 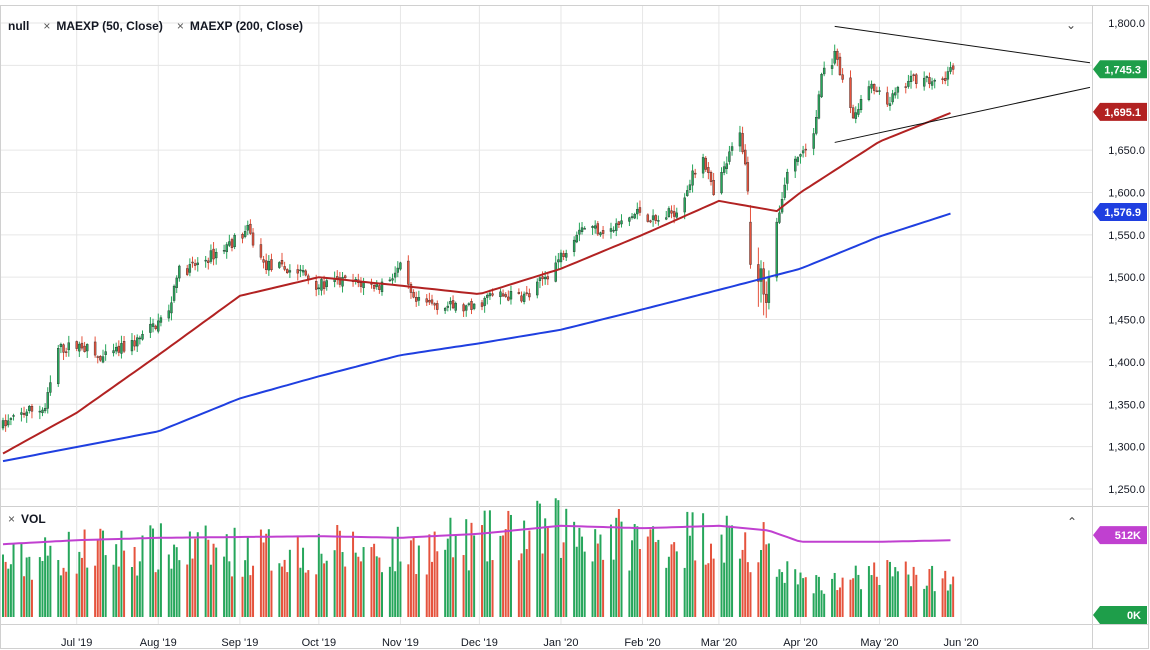 What do you see at coordinates (1126, 151) in the screenshot?
I see `price-tick-label: 1,650.0` at bounding box center [1126, 151].